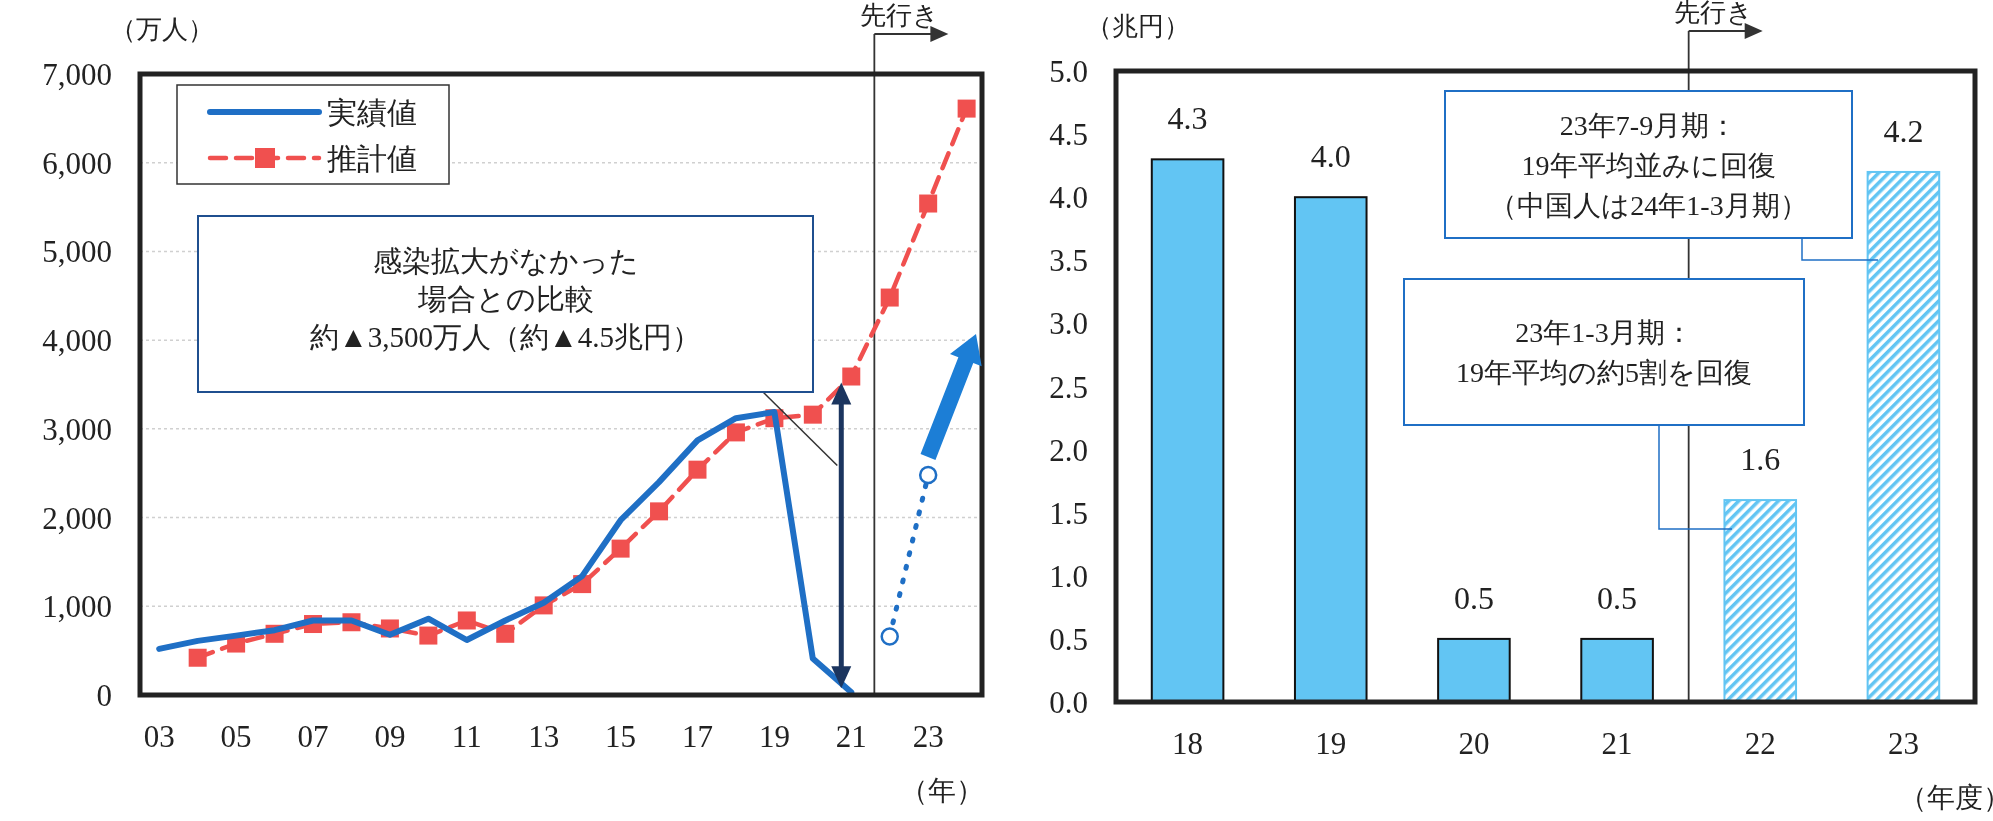 The height and width of the screenshot is (821, 1993). I want to click on y-tick-label: 6,000, so click(77, 163).